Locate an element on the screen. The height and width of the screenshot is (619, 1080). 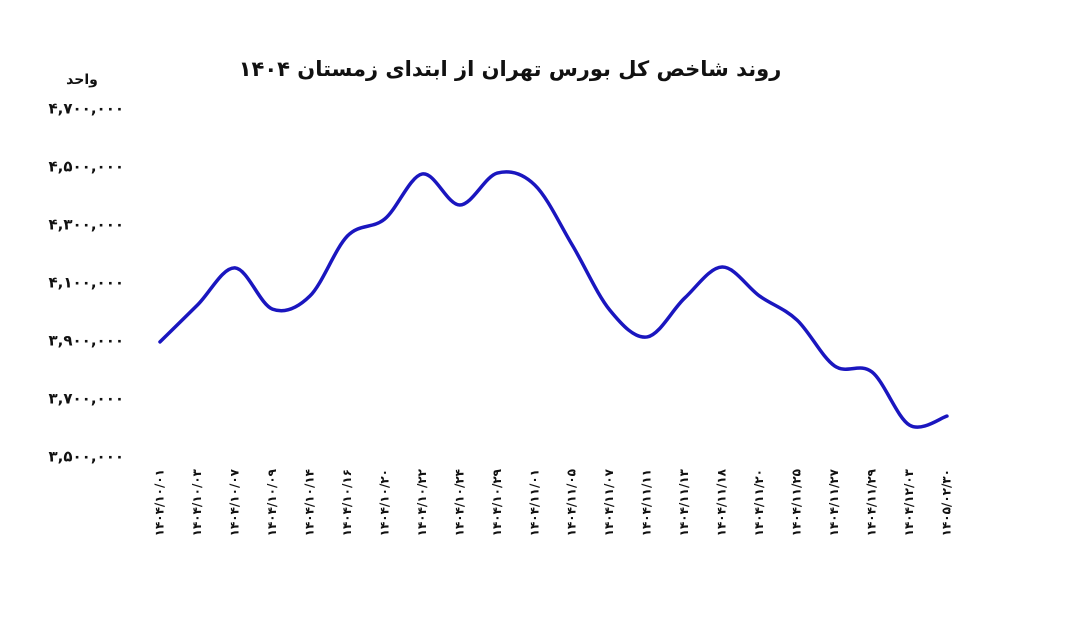
x-tick-label: ۱۴۰۴/۱۰/۰۳ is located at coordinates (197, 502).